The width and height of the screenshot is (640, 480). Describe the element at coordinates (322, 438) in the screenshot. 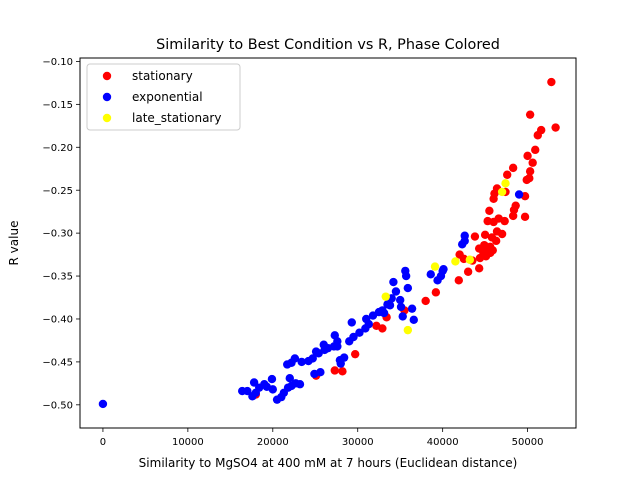

I see `x-axis: 0 10000 20000 30000 40000 50000` at that location.